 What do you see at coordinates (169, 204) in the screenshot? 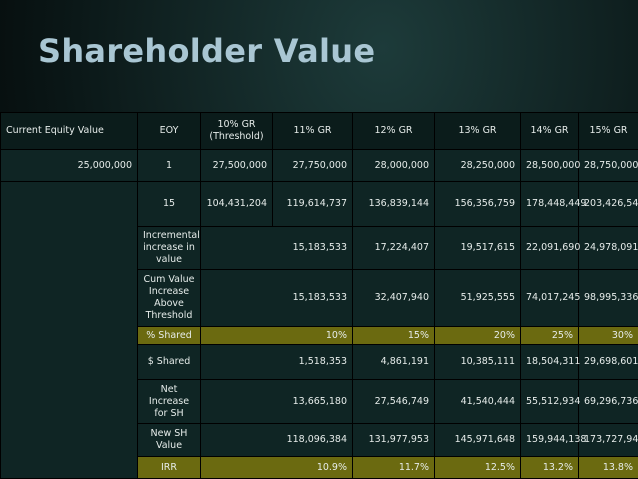
I see `table-cell: 15` at bounding box center [169, 204].